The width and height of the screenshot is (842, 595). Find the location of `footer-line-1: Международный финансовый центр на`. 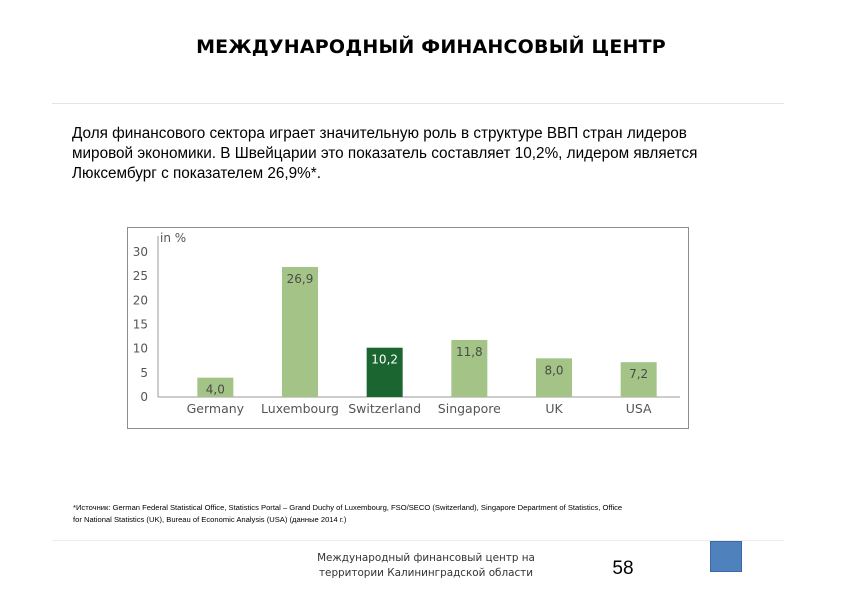

footer-line-1: Международный финансовый центр на is located at coordinates (426, 558).